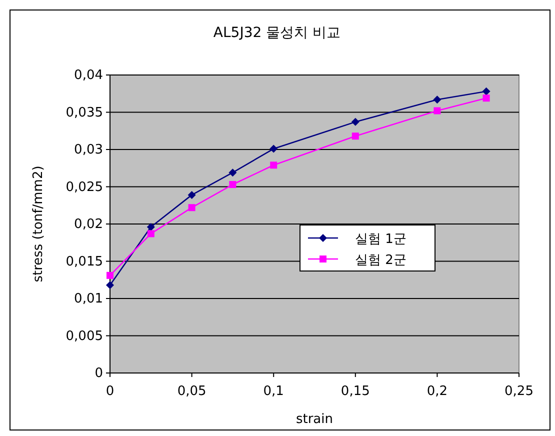 The width and height of the screenshot is (555, 436). I want to click on y-axis-title: stress (tonf/mm2), so click(38, 224).